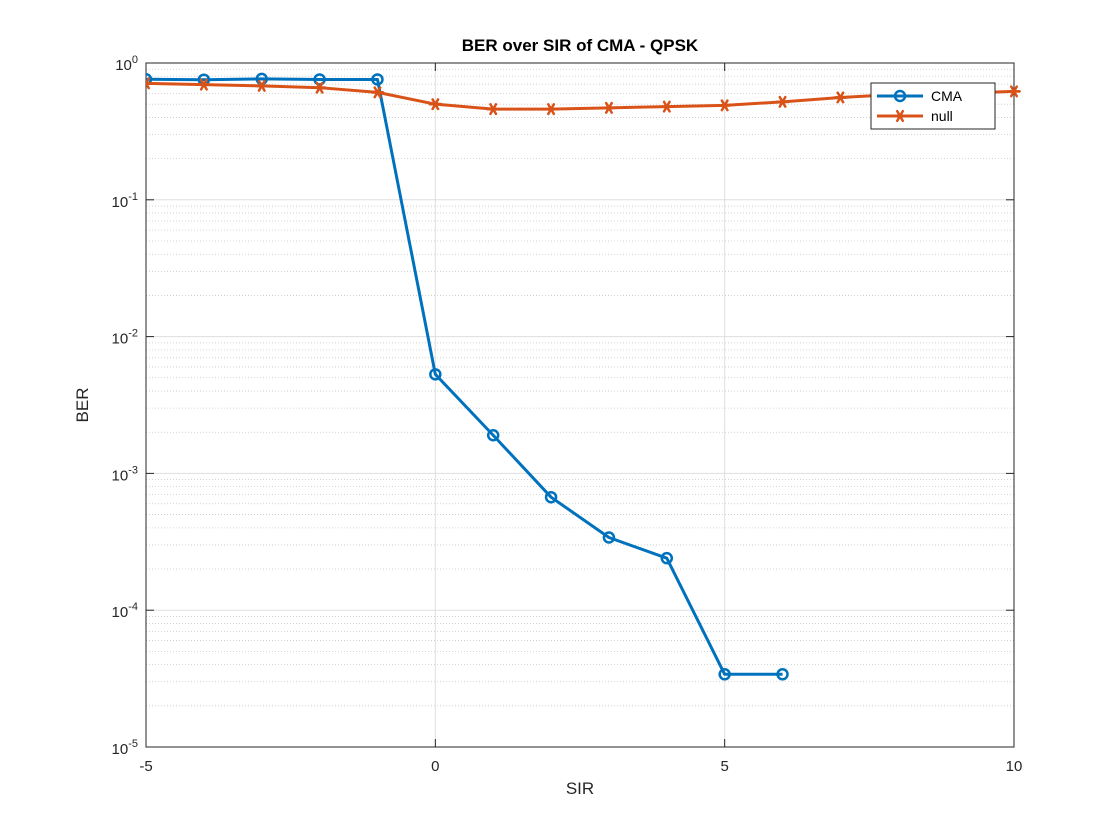  Describe the element at coordinates (125, 474) in the screenshot. I see `y-tick-label: 10⁻³` at that location.